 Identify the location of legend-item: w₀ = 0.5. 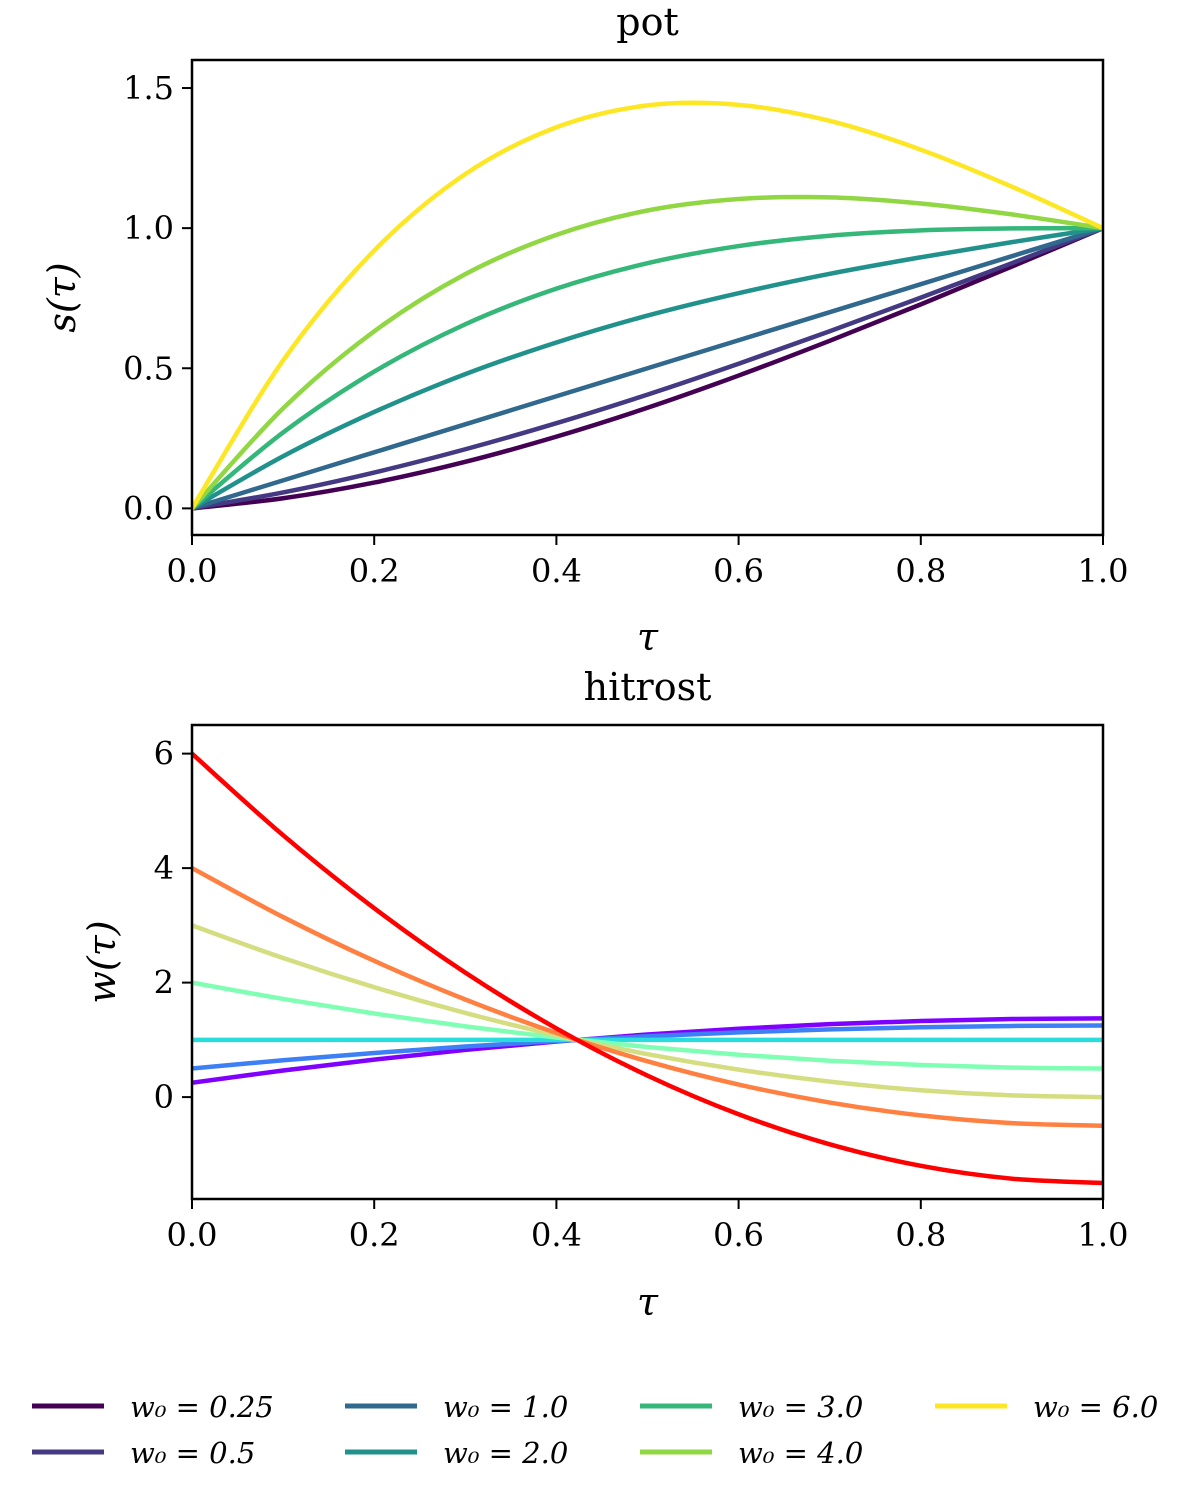
(143, 1453).